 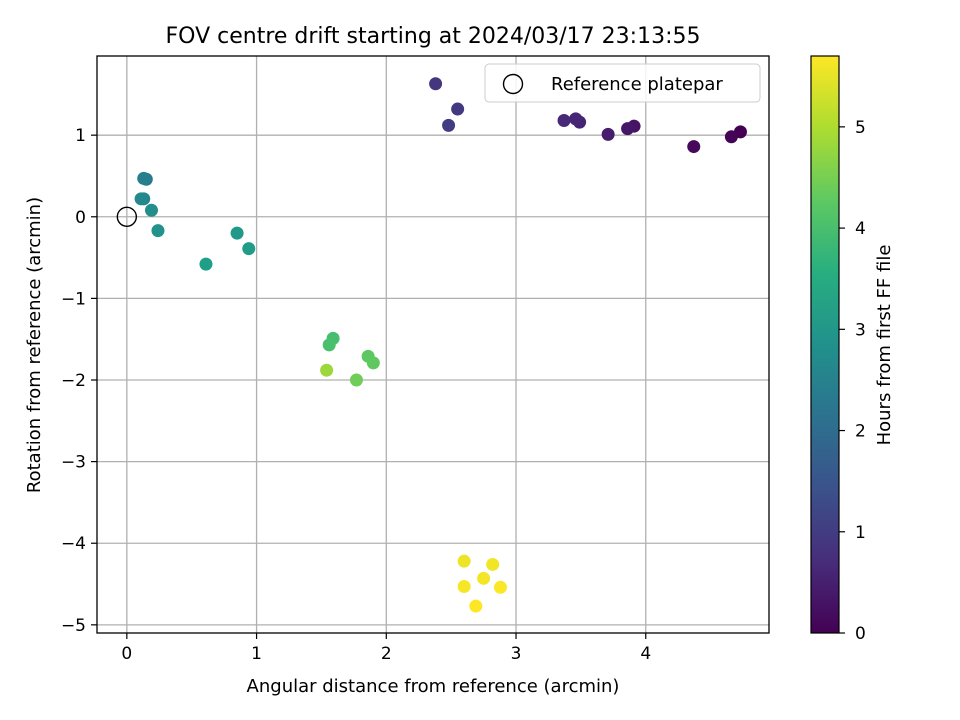 What do you see at coordinates (860, 229) in the screenshot?
I see `colorbar-tick-label: 4` at bounding box center [860, 229].